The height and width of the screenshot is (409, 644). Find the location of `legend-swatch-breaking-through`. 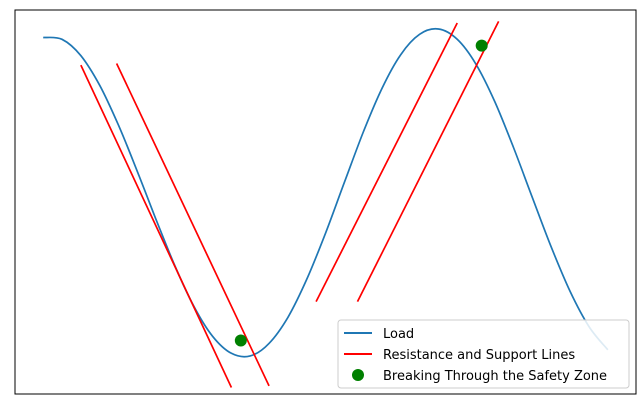

legend-swatch-breaking-through is located at coordinates (358, 375).